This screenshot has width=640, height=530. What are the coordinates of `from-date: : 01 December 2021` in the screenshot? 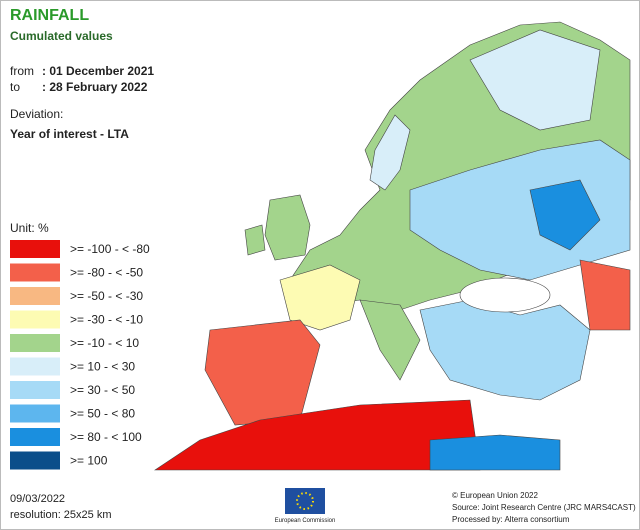 It's located at (98, 71).